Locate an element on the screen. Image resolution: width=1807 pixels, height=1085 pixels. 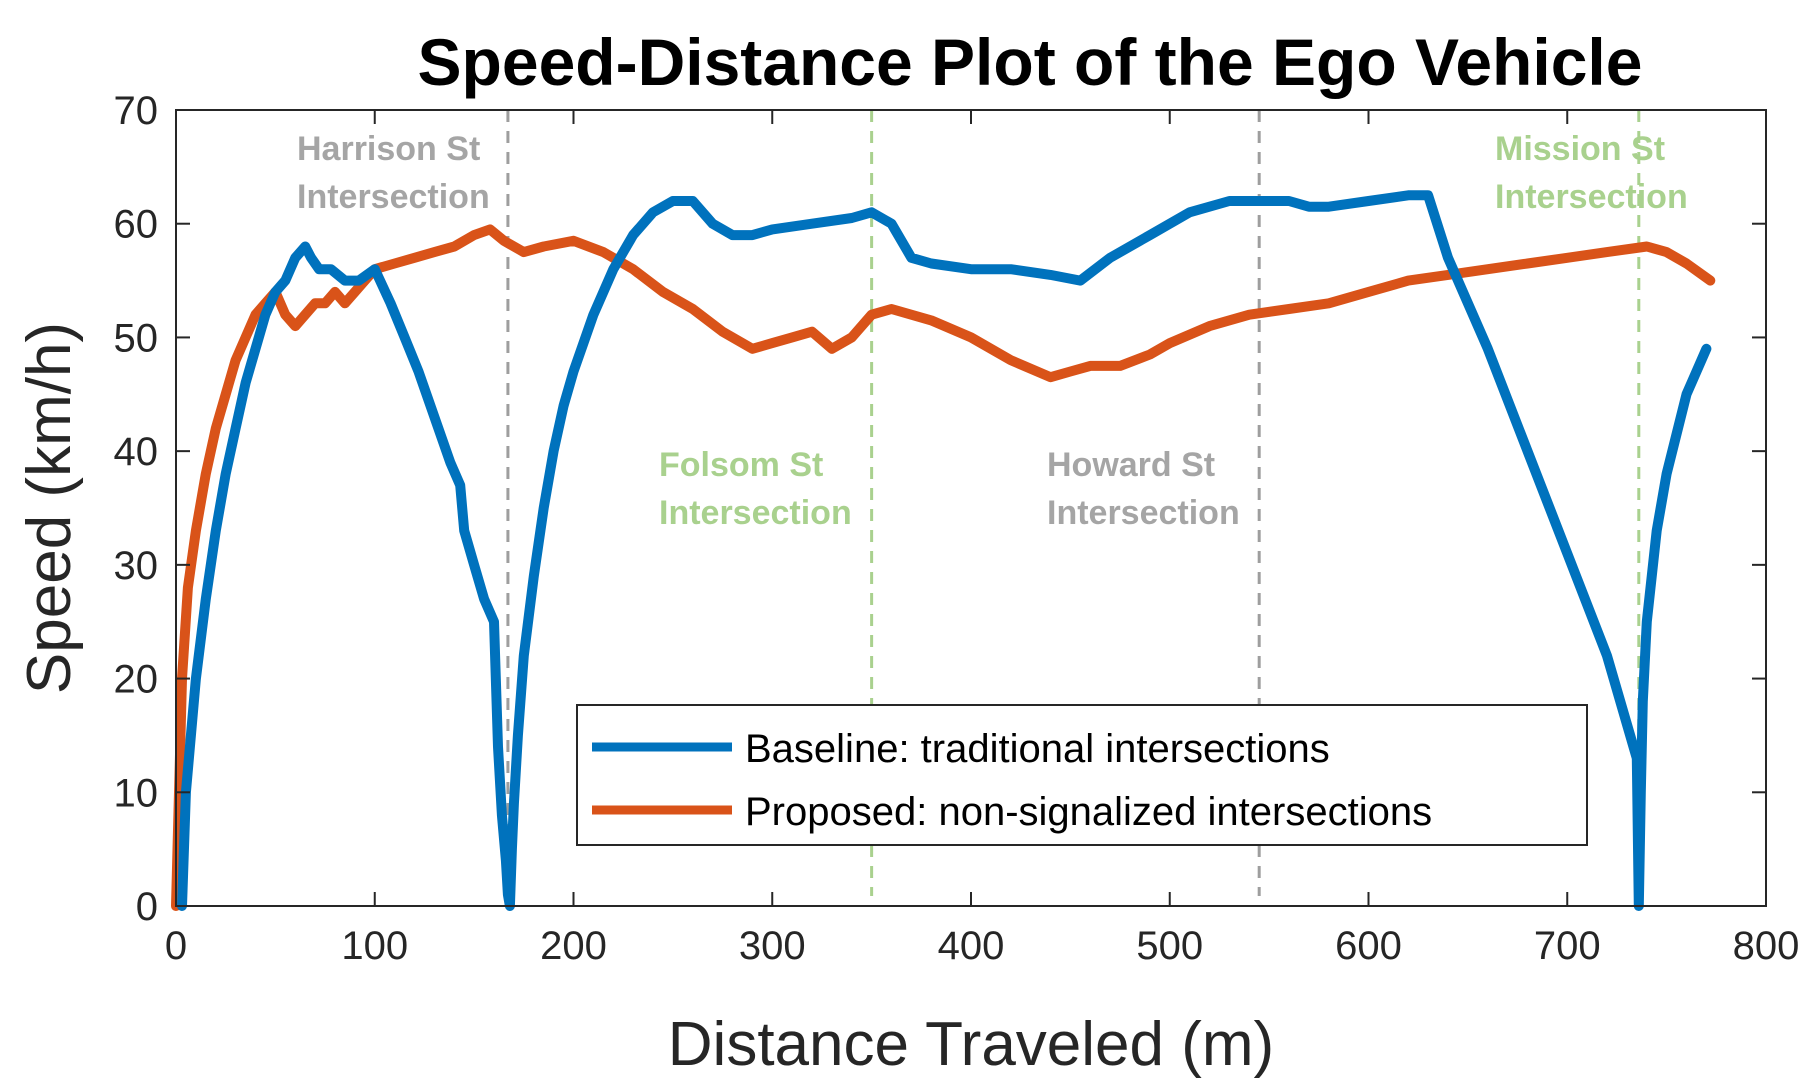
x-tick-label: 700 is located at coordinates (1567, 946).